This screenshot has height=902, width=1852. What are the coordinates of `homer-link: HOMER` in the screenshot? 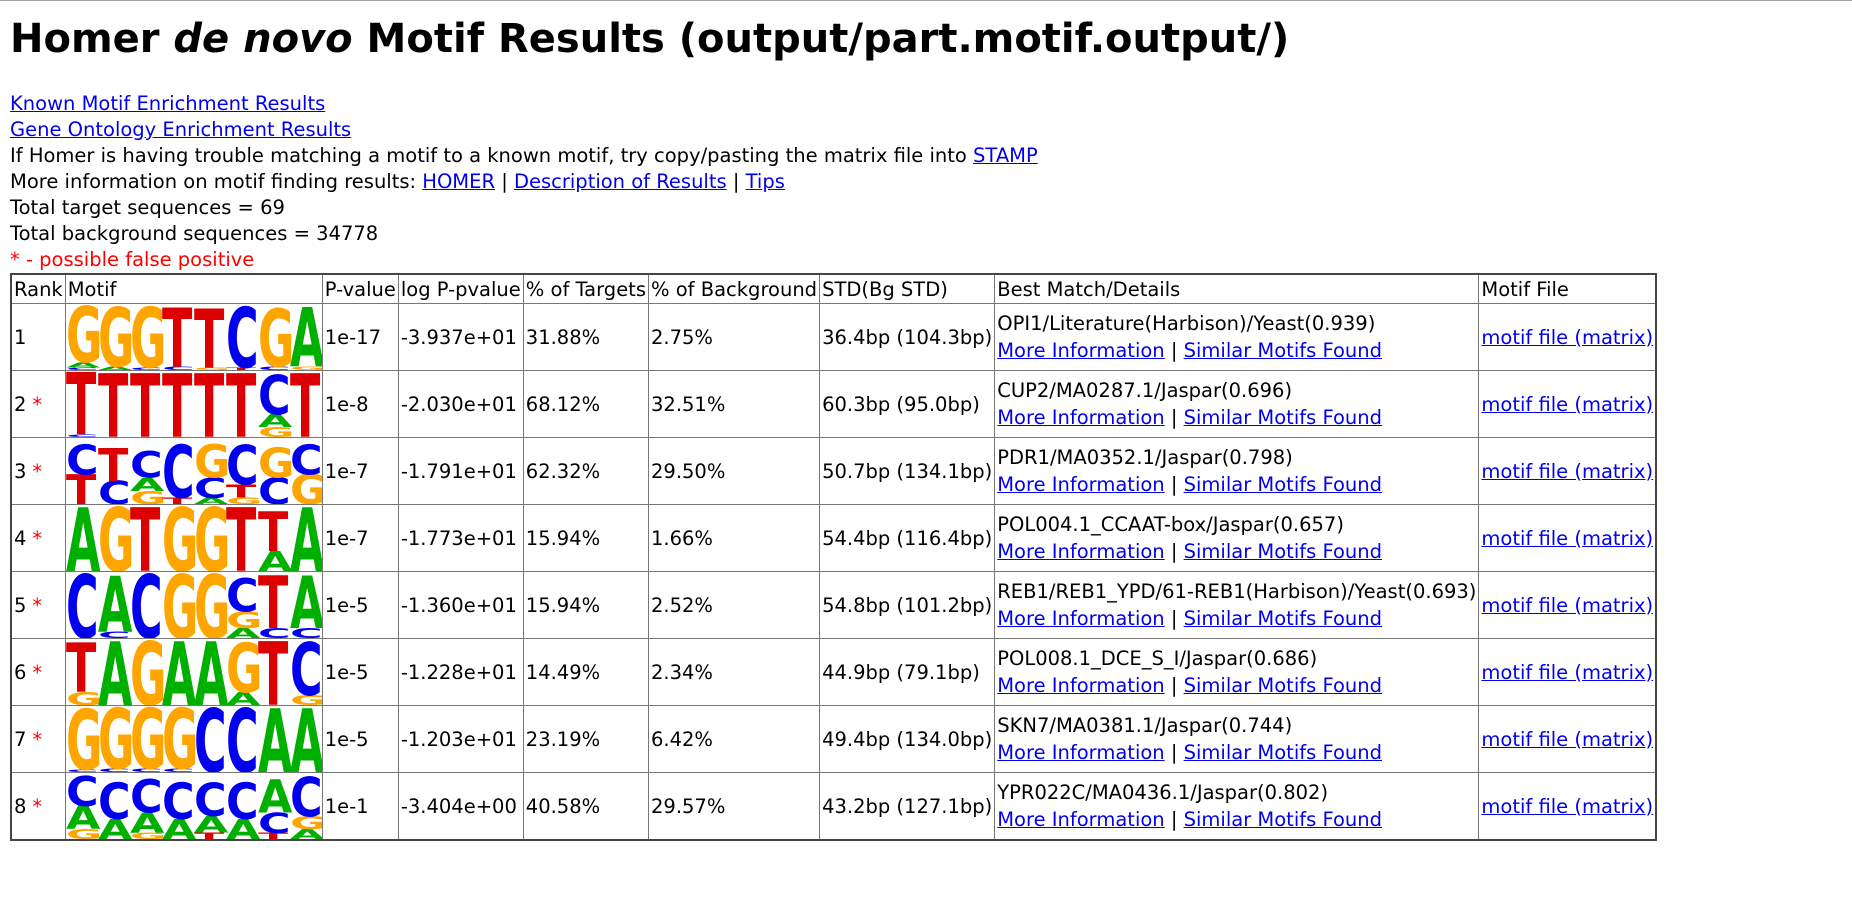 It's located at (459, 181).